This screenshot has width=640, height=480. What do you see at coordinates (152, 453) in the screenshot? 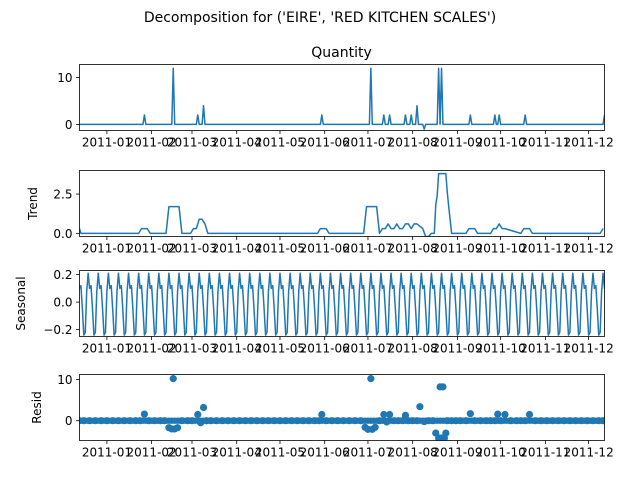
I see `resid-x-tick-label: 2011-02` at bounding box center [152, 453].